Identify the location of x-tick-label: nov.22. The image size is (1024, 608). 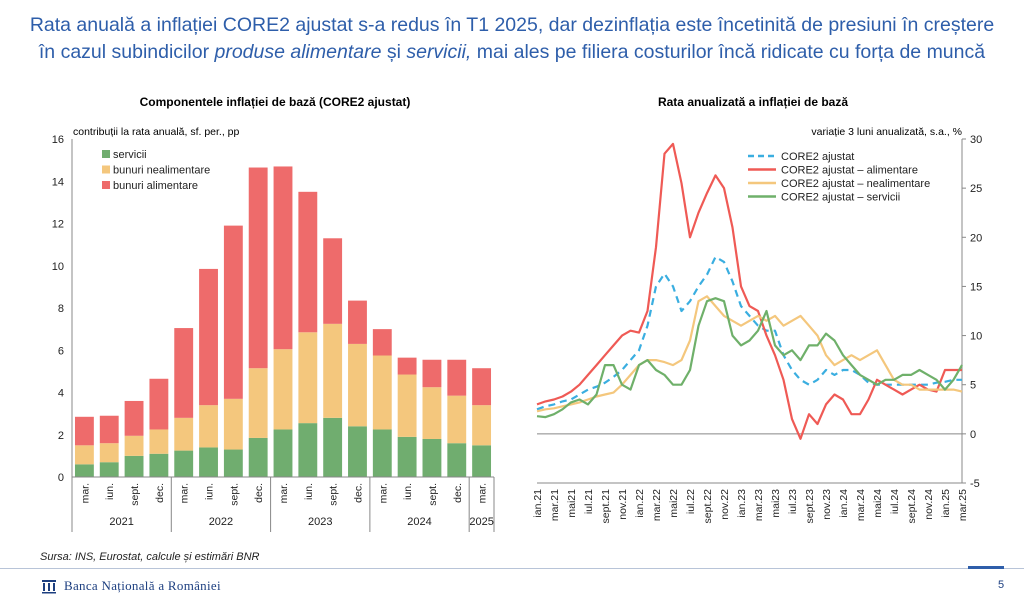
(725, 504).